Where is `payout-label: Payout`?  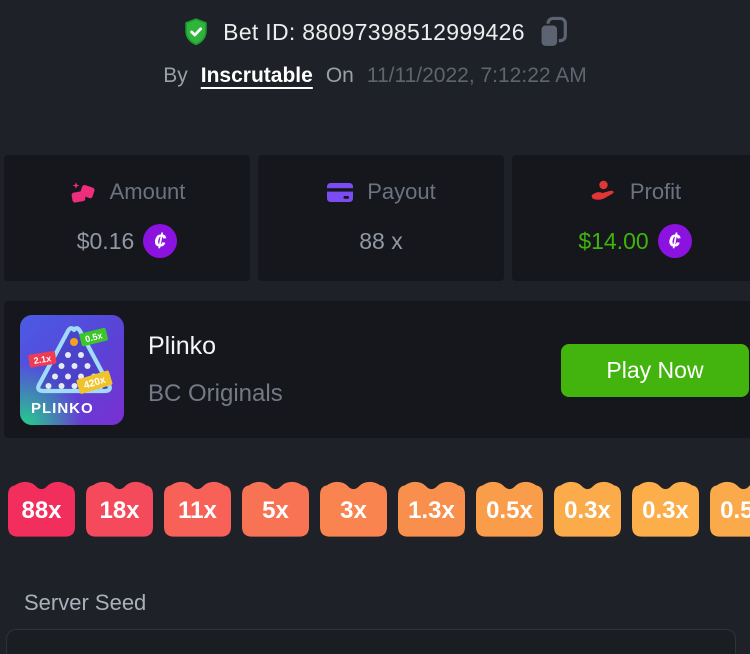 payout-label: Payout is located at coordinates (401, 191).